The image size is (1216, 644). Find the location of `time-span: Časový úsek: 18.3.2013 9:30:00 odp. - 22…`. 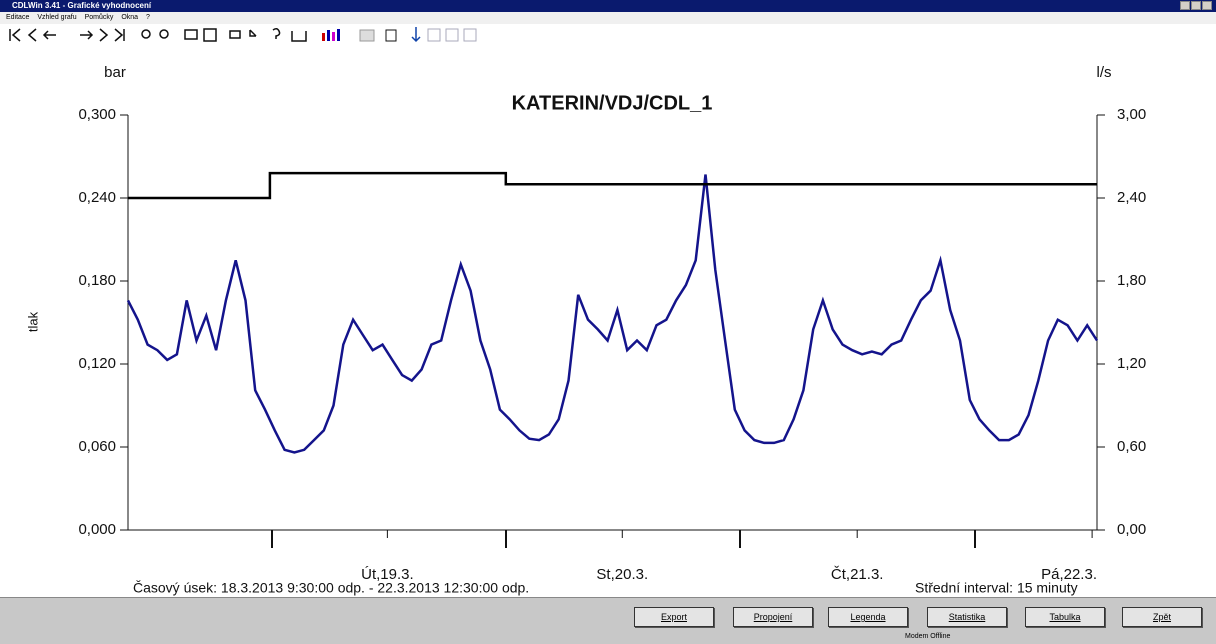

time-span: Časový úsek: 18.3.2013 9:30:00 odp. - 22… is located at coordinates (331, 588).